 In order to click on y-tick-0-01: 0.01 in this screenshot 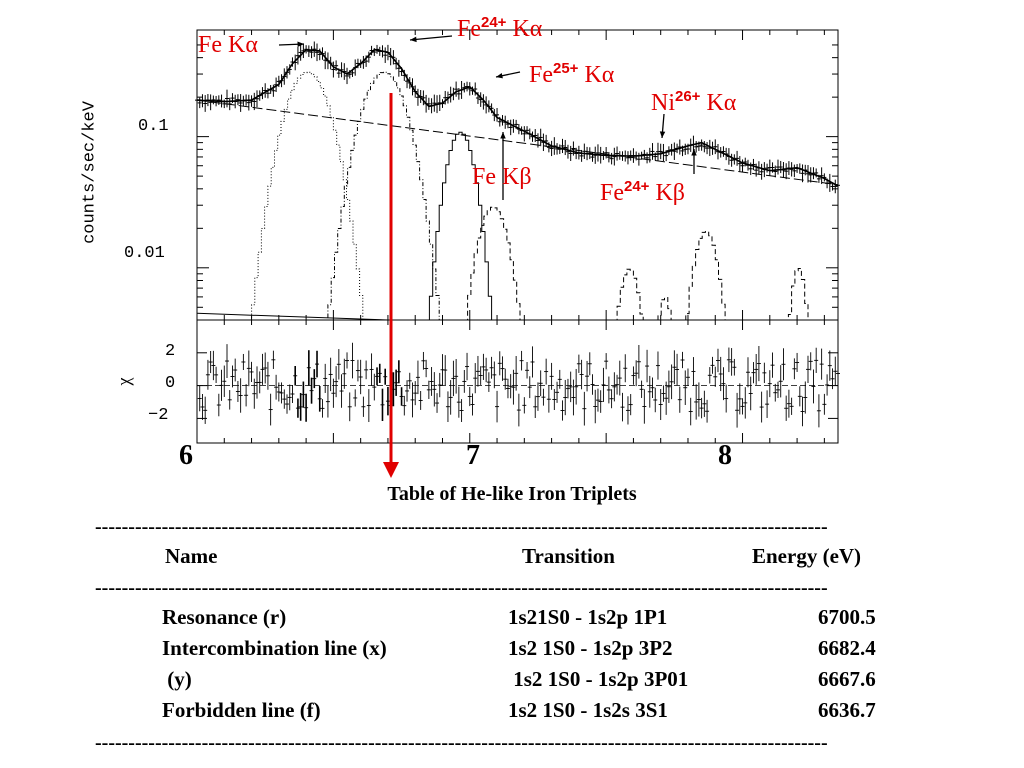, I will do `click(144, 253)`.